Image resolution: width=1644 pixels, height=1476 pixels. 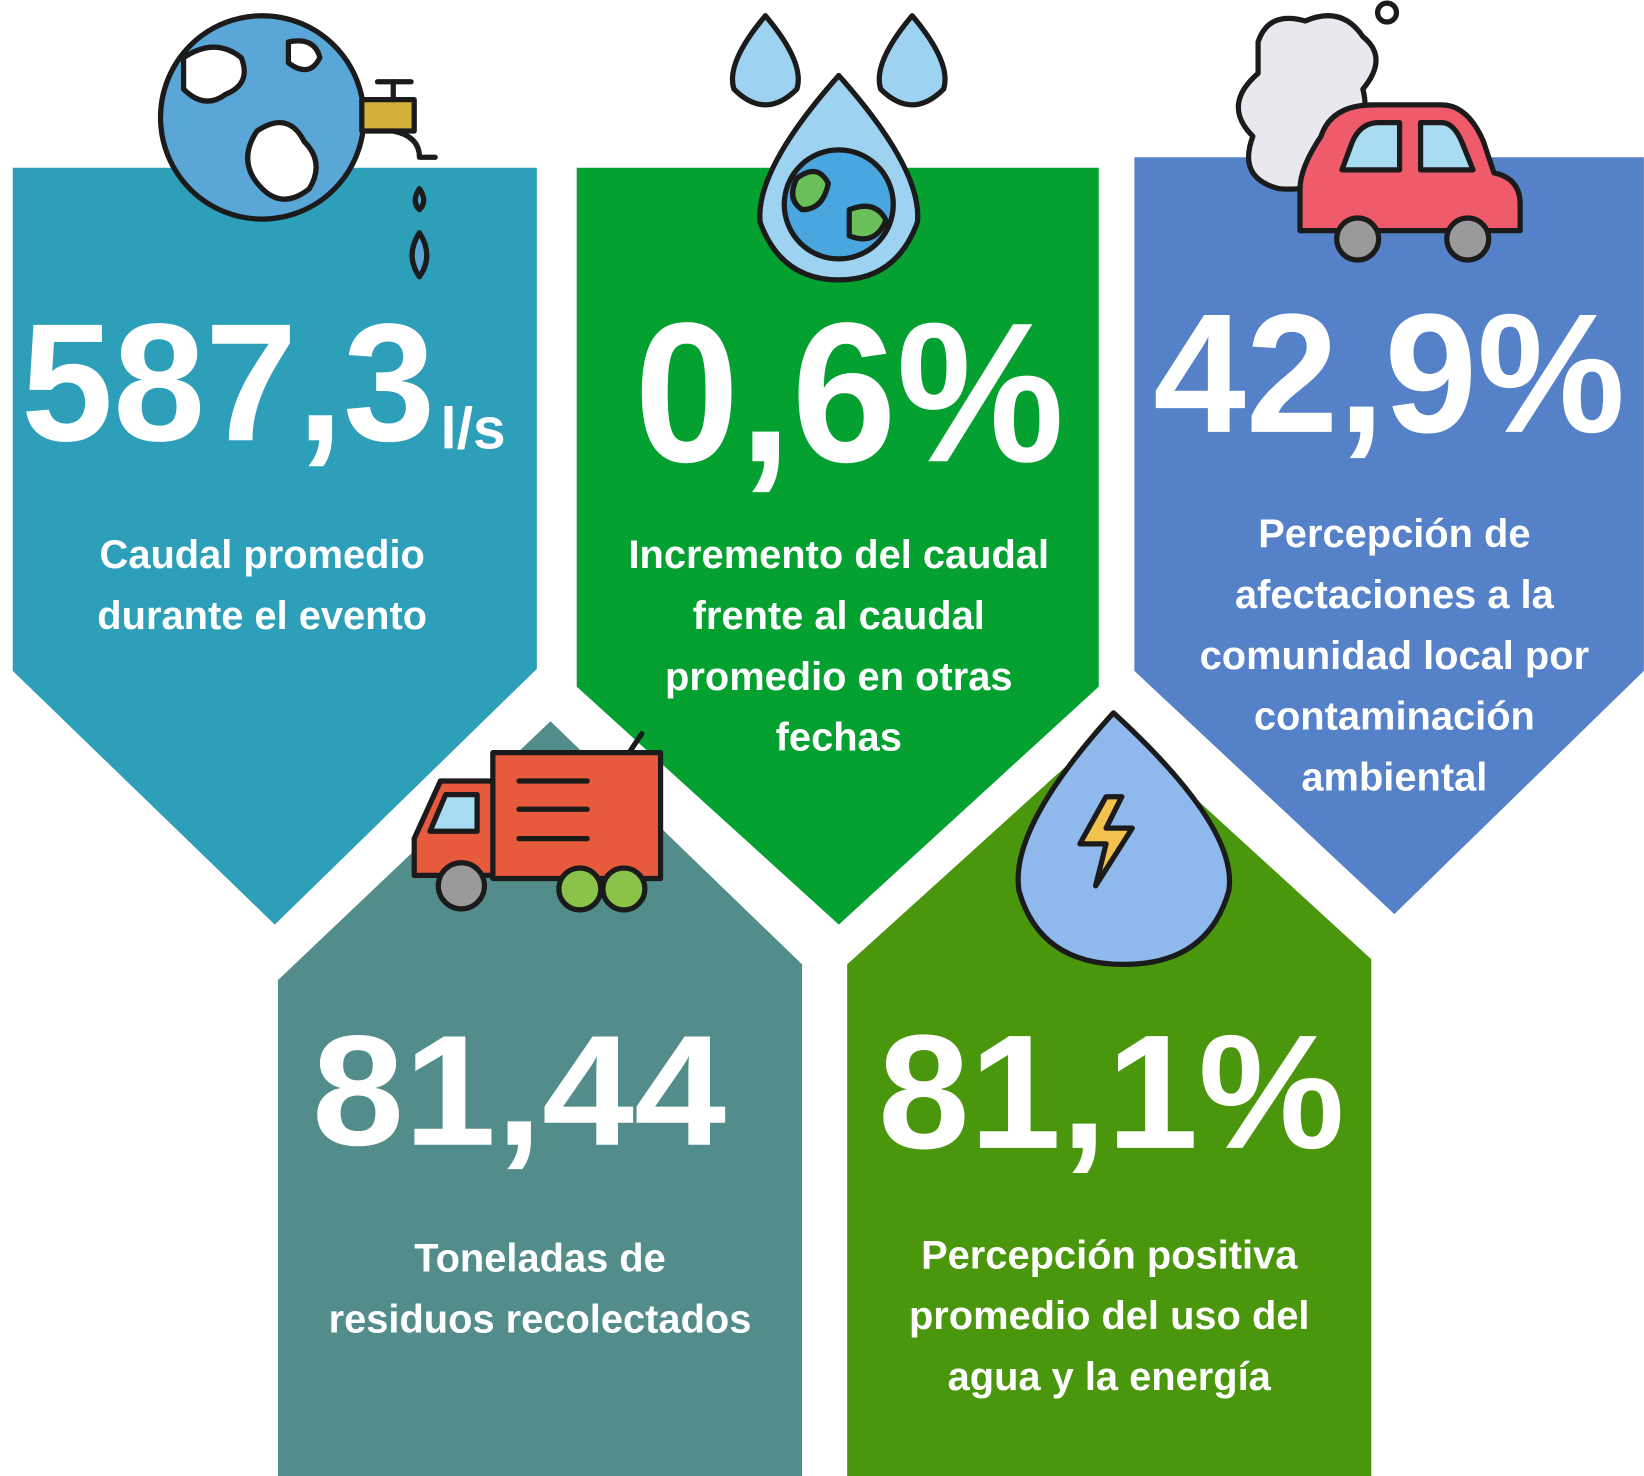 I want to click on card-description: afectaciones a la, so click(x=1395, y=595).